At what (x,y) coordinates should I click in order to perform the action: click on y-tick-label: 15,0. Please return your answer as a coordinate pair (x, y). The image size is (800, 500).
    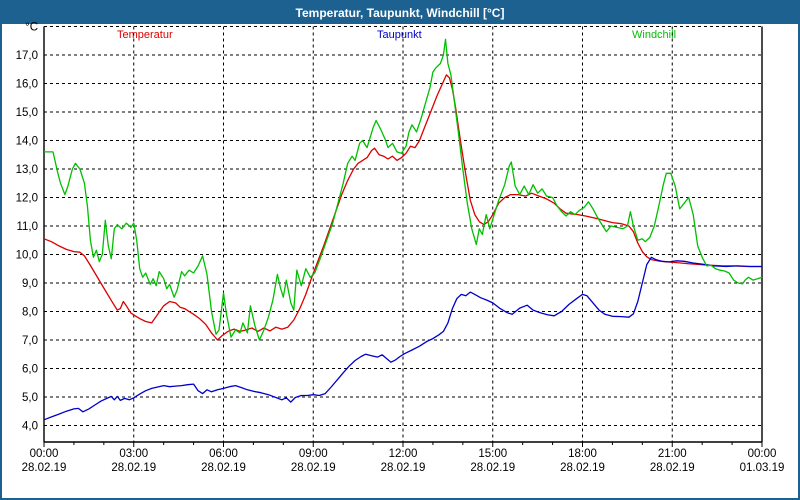
    Looking at the image, I should click on (27, 113).